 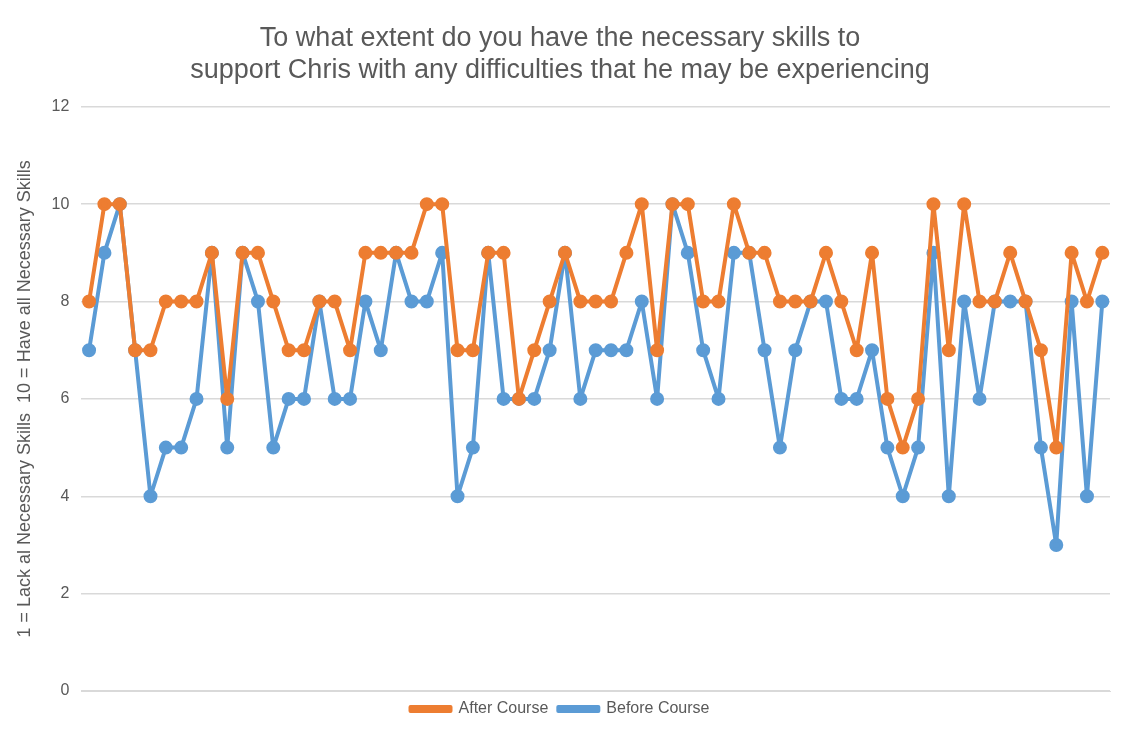 What do you see at coordinates (65, 398) in the screenshot?
I see `y-tick-label: 6` at bounding box center [65, 398].